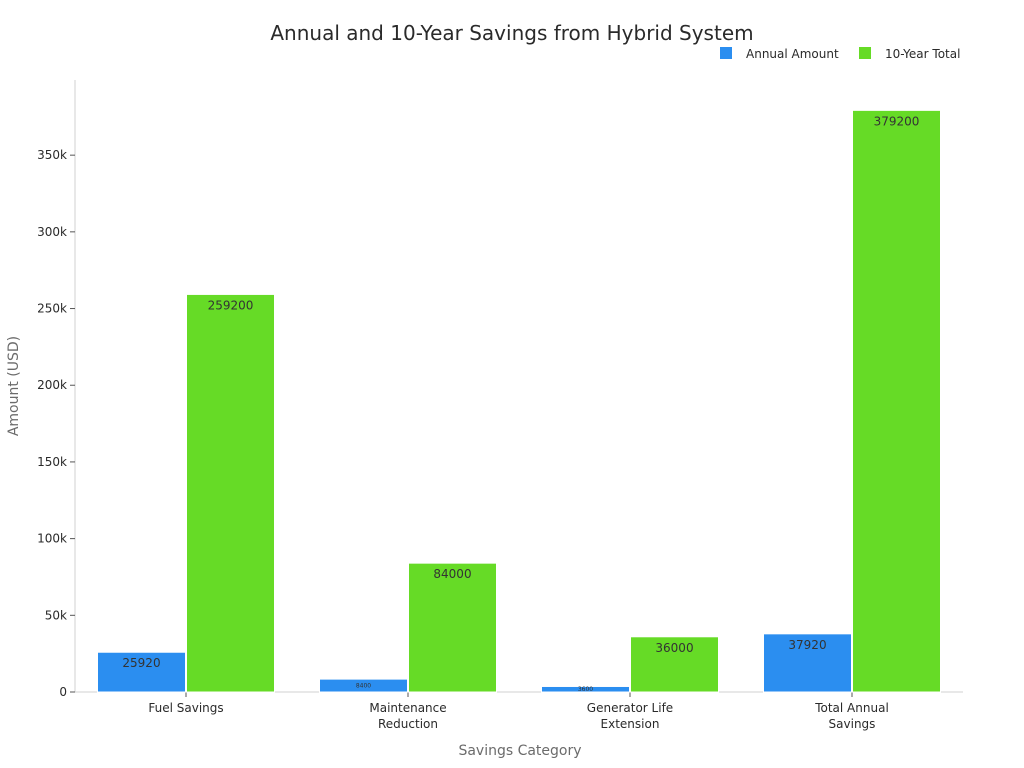 This screenshot has width=1024, height=768. Describe the element at coordinates (52, 155) in the screenshot. I see `y-tick-label: 350k` at that location.